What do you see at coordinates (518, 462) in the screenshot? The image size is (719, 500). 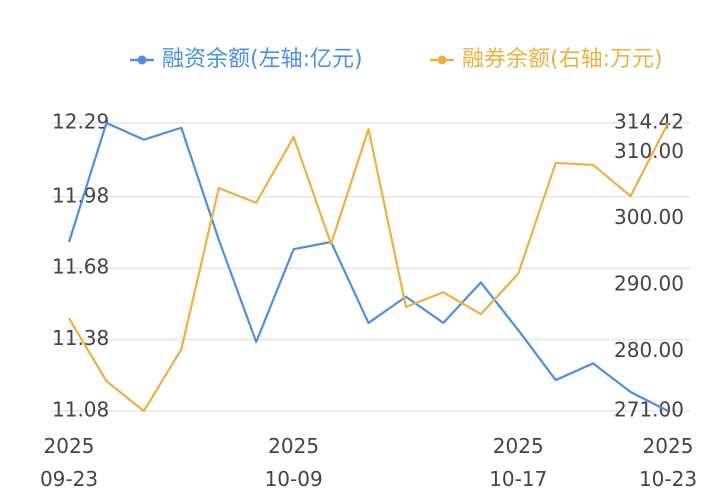 I see `x-tick-label: 2025 10-17` at bounding box center [518, 462].